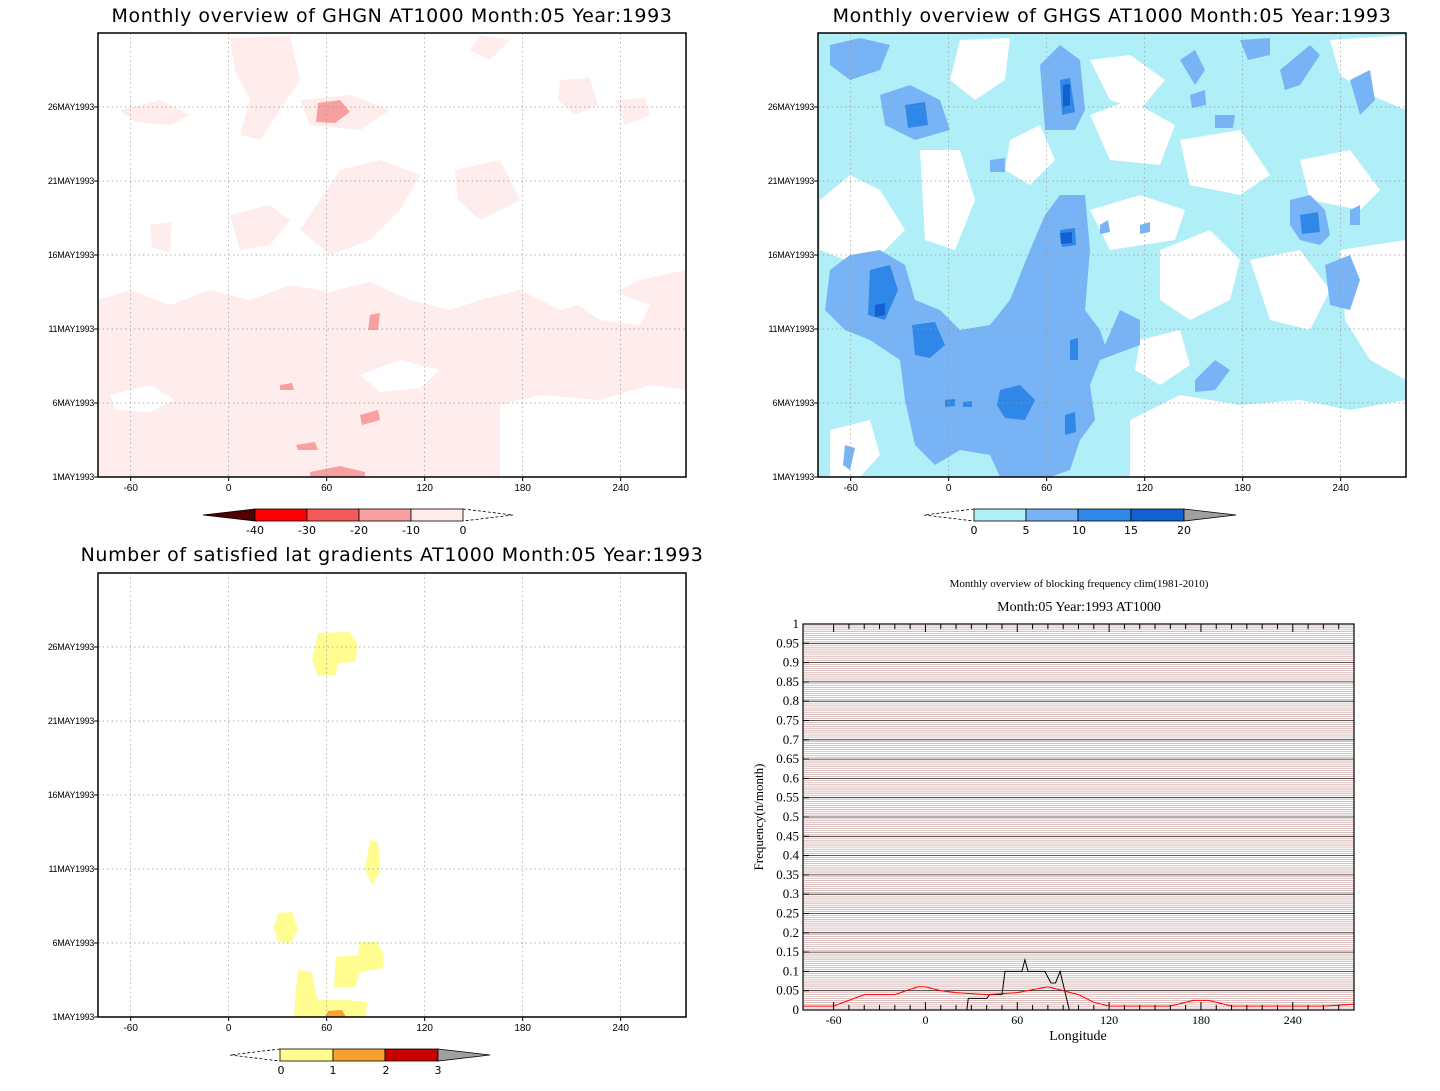 The width and height of the screenshot is (1440, 1091). Describe the element at coordinates (522, 488) in the screenshot. I see `ghgn-x-tick-label: 180` at that location.